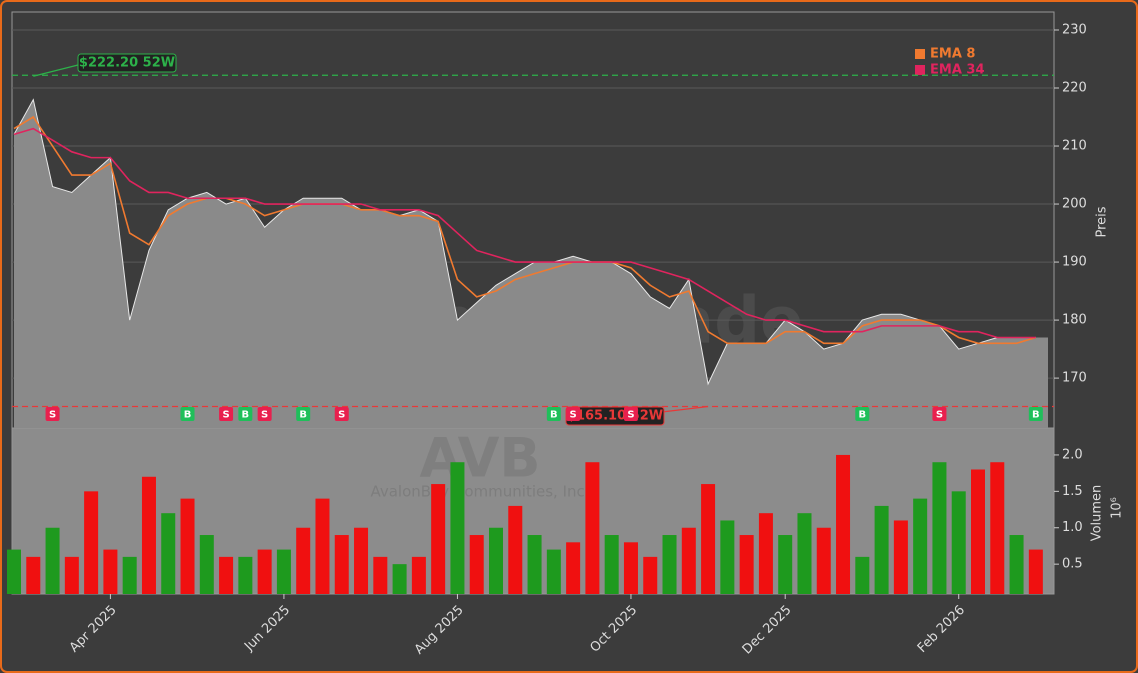 The height and width of the screenshot is (673, 1138). I want to click on offset-label: 10⁶, so click(1117, 508).